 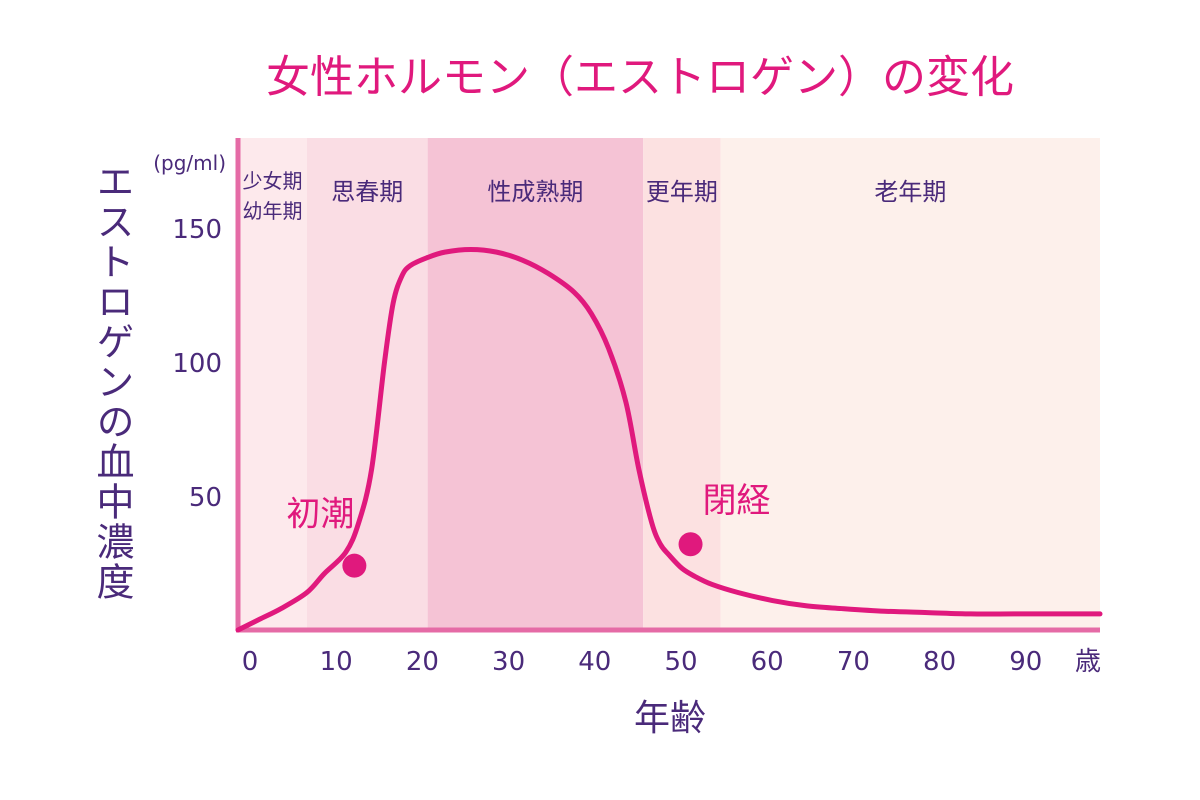 I want to click on chart-title: 女性ホルモン（エストロゲン）の変化, so click(x=640, y=77).